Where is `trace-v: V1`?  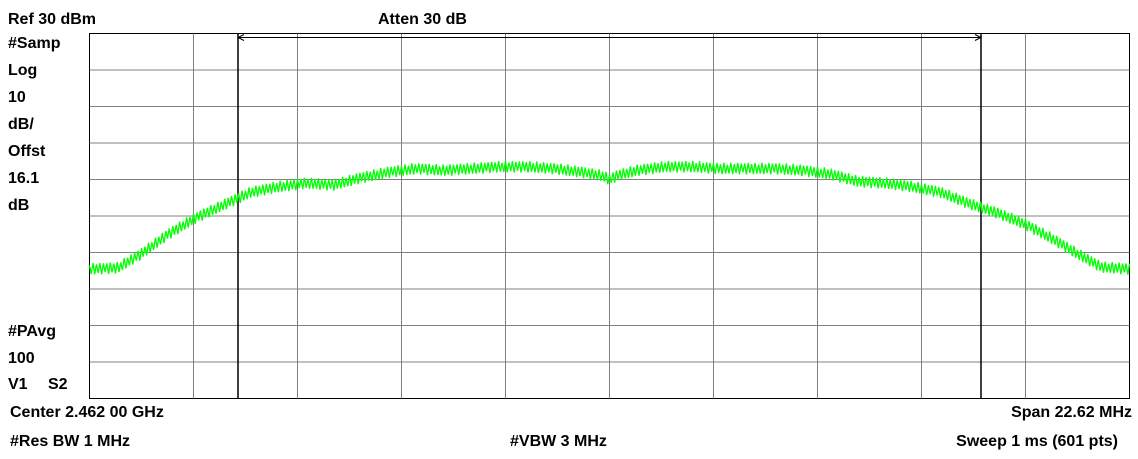 trace-v: V1 is located at coordinates (18, 384).